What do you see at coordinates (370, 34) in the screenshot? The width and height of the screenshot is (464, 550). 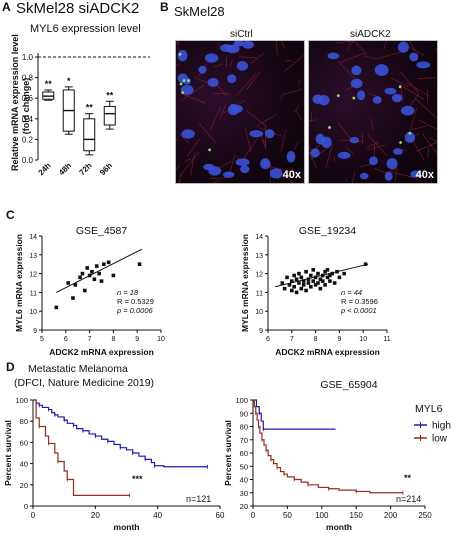 I see `micro-right-label: siADCK2` at bounding box center [370, 34].